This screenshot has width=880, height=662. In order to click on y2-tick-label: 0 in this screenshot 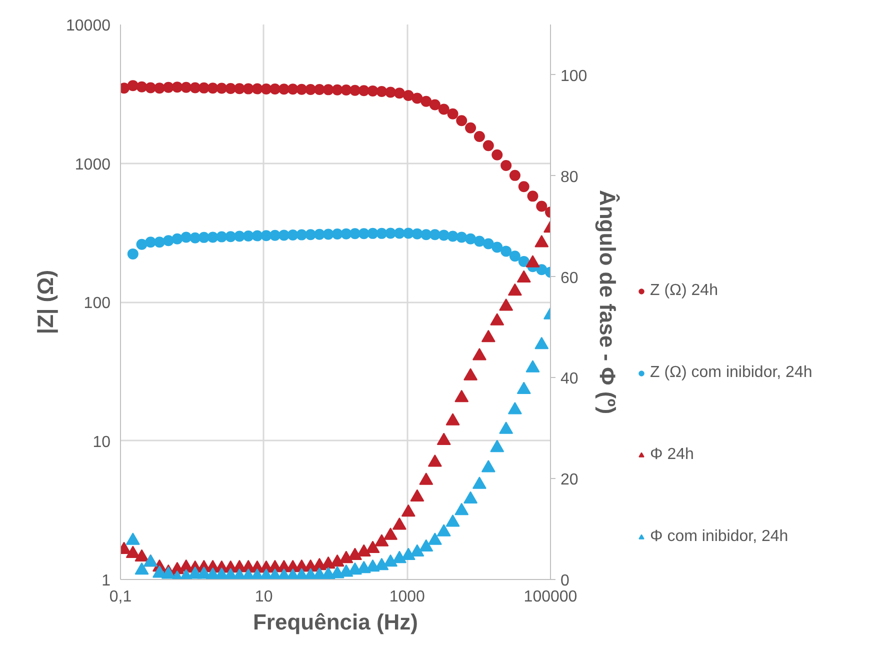, I will do `click(565, 581)`.